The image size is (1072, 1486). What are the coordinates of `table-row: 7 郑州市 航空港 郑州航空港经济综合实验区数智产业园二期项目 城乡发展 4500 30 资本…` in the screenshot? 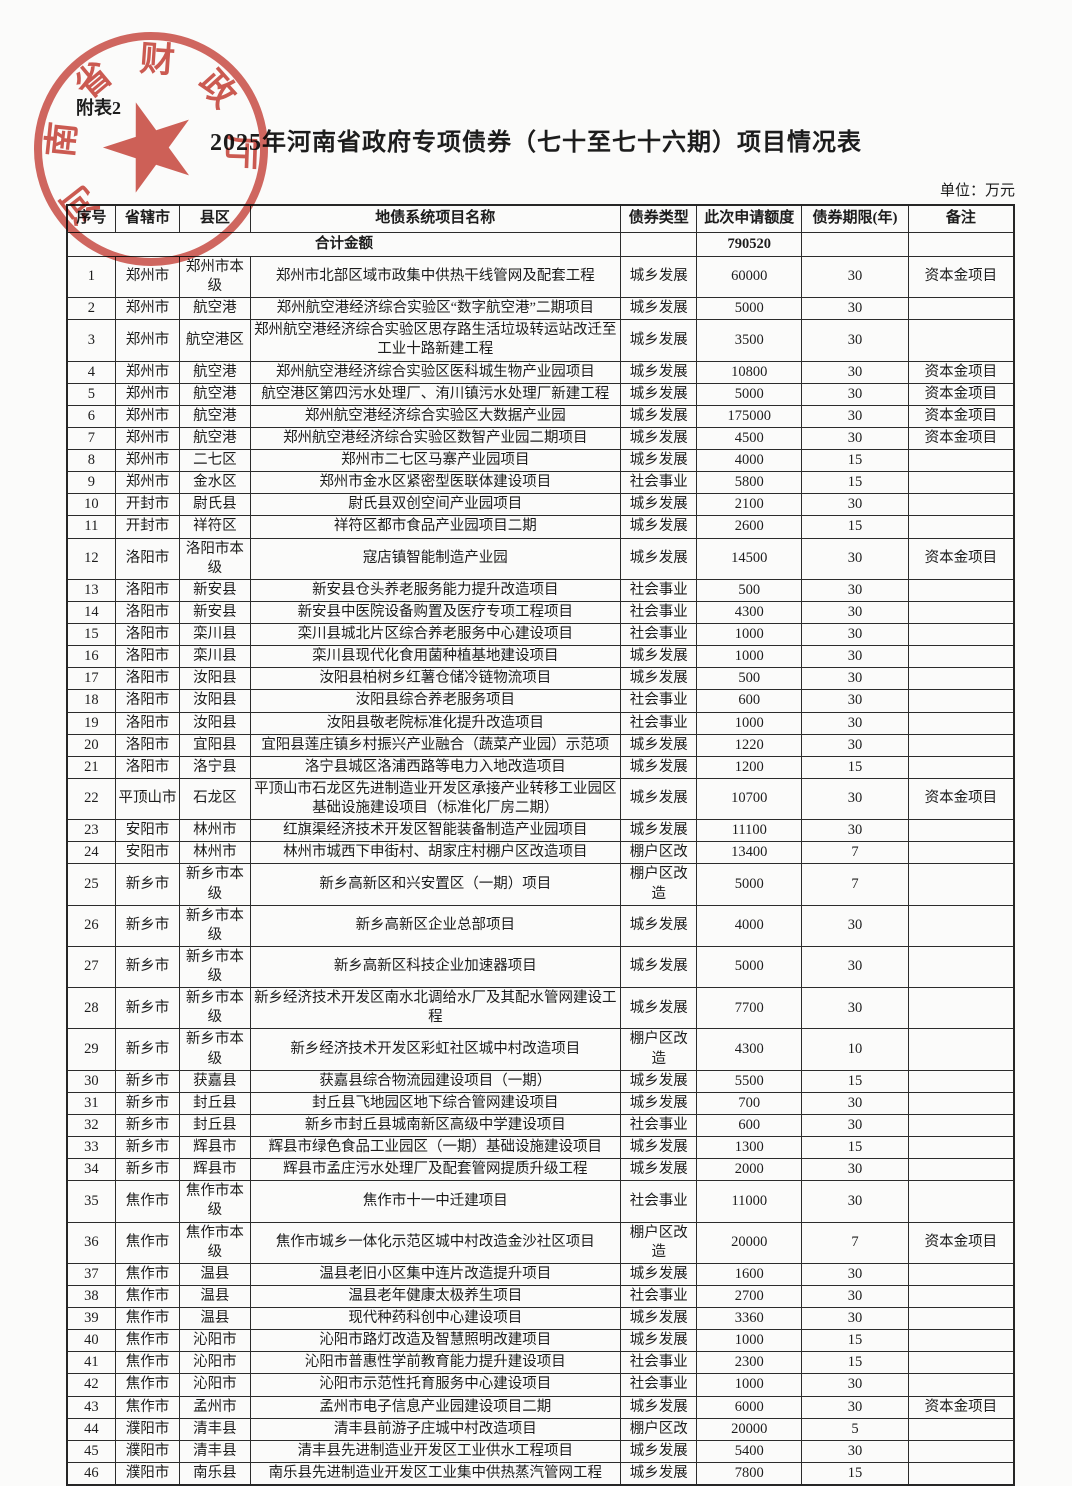 It's located at (540, 438).